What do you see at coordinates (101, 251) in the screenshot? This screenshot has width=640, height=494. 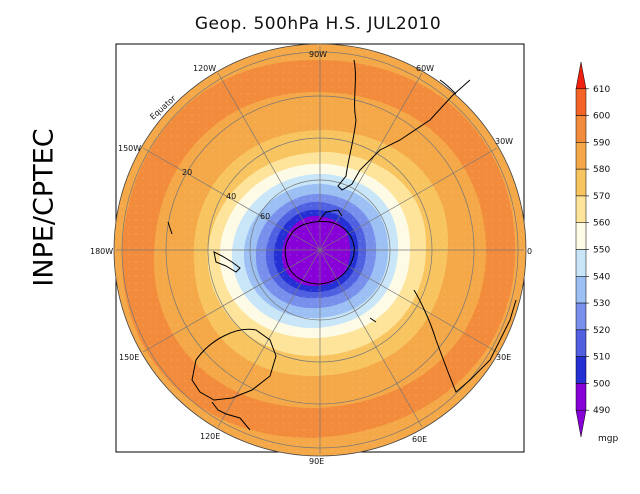 I see `label-180w: 180W` at bounding box center [101, 251].